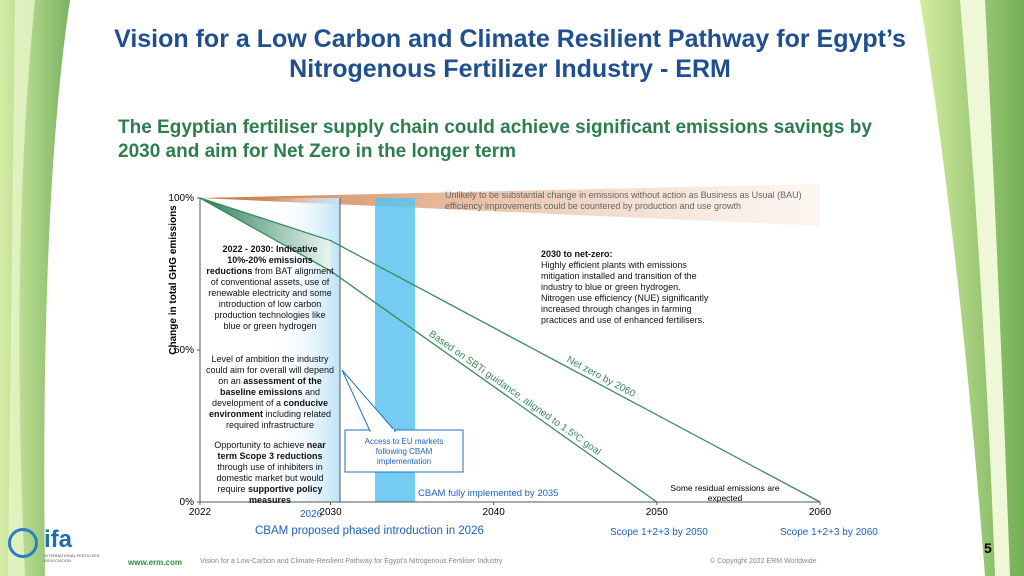 This screenshot has width=1024, height=576. Describe the element at coordinates (311, 514) in the screenshot. I see `year-2026: 2026` at that location.